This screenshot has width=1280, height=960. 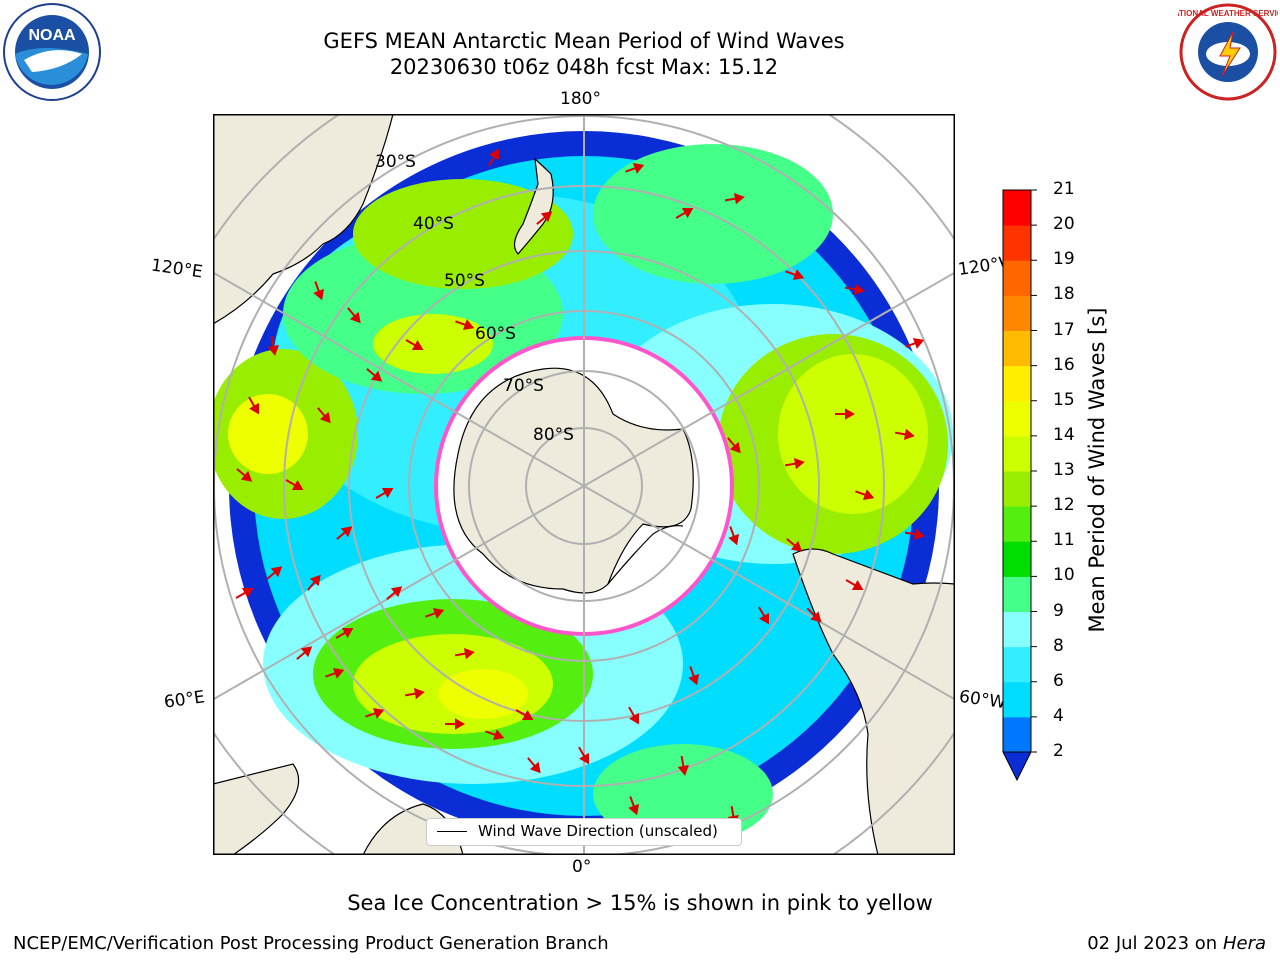 What do you see at coordinates (1064, 294) in the screenshot?
I see `colorbar-tick-label: 18` at bounding box center [1064, 294].